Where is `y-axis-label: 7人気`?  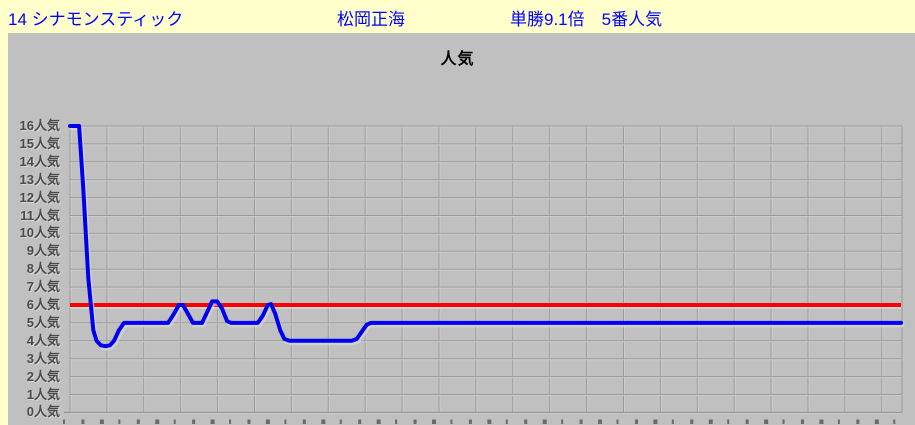
y-axis-label: 7人気 is located at coordinates (43, 287).